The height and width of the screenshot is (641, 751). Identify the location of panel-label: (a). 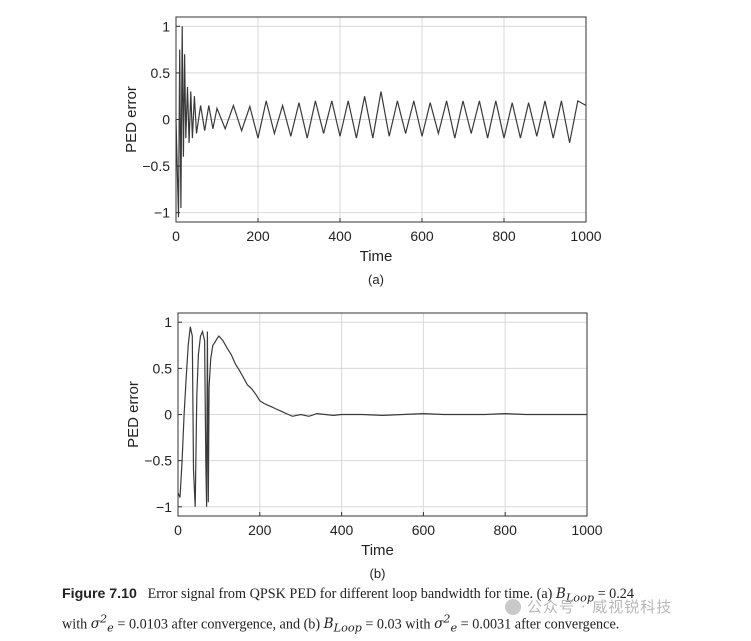
(376, 279).